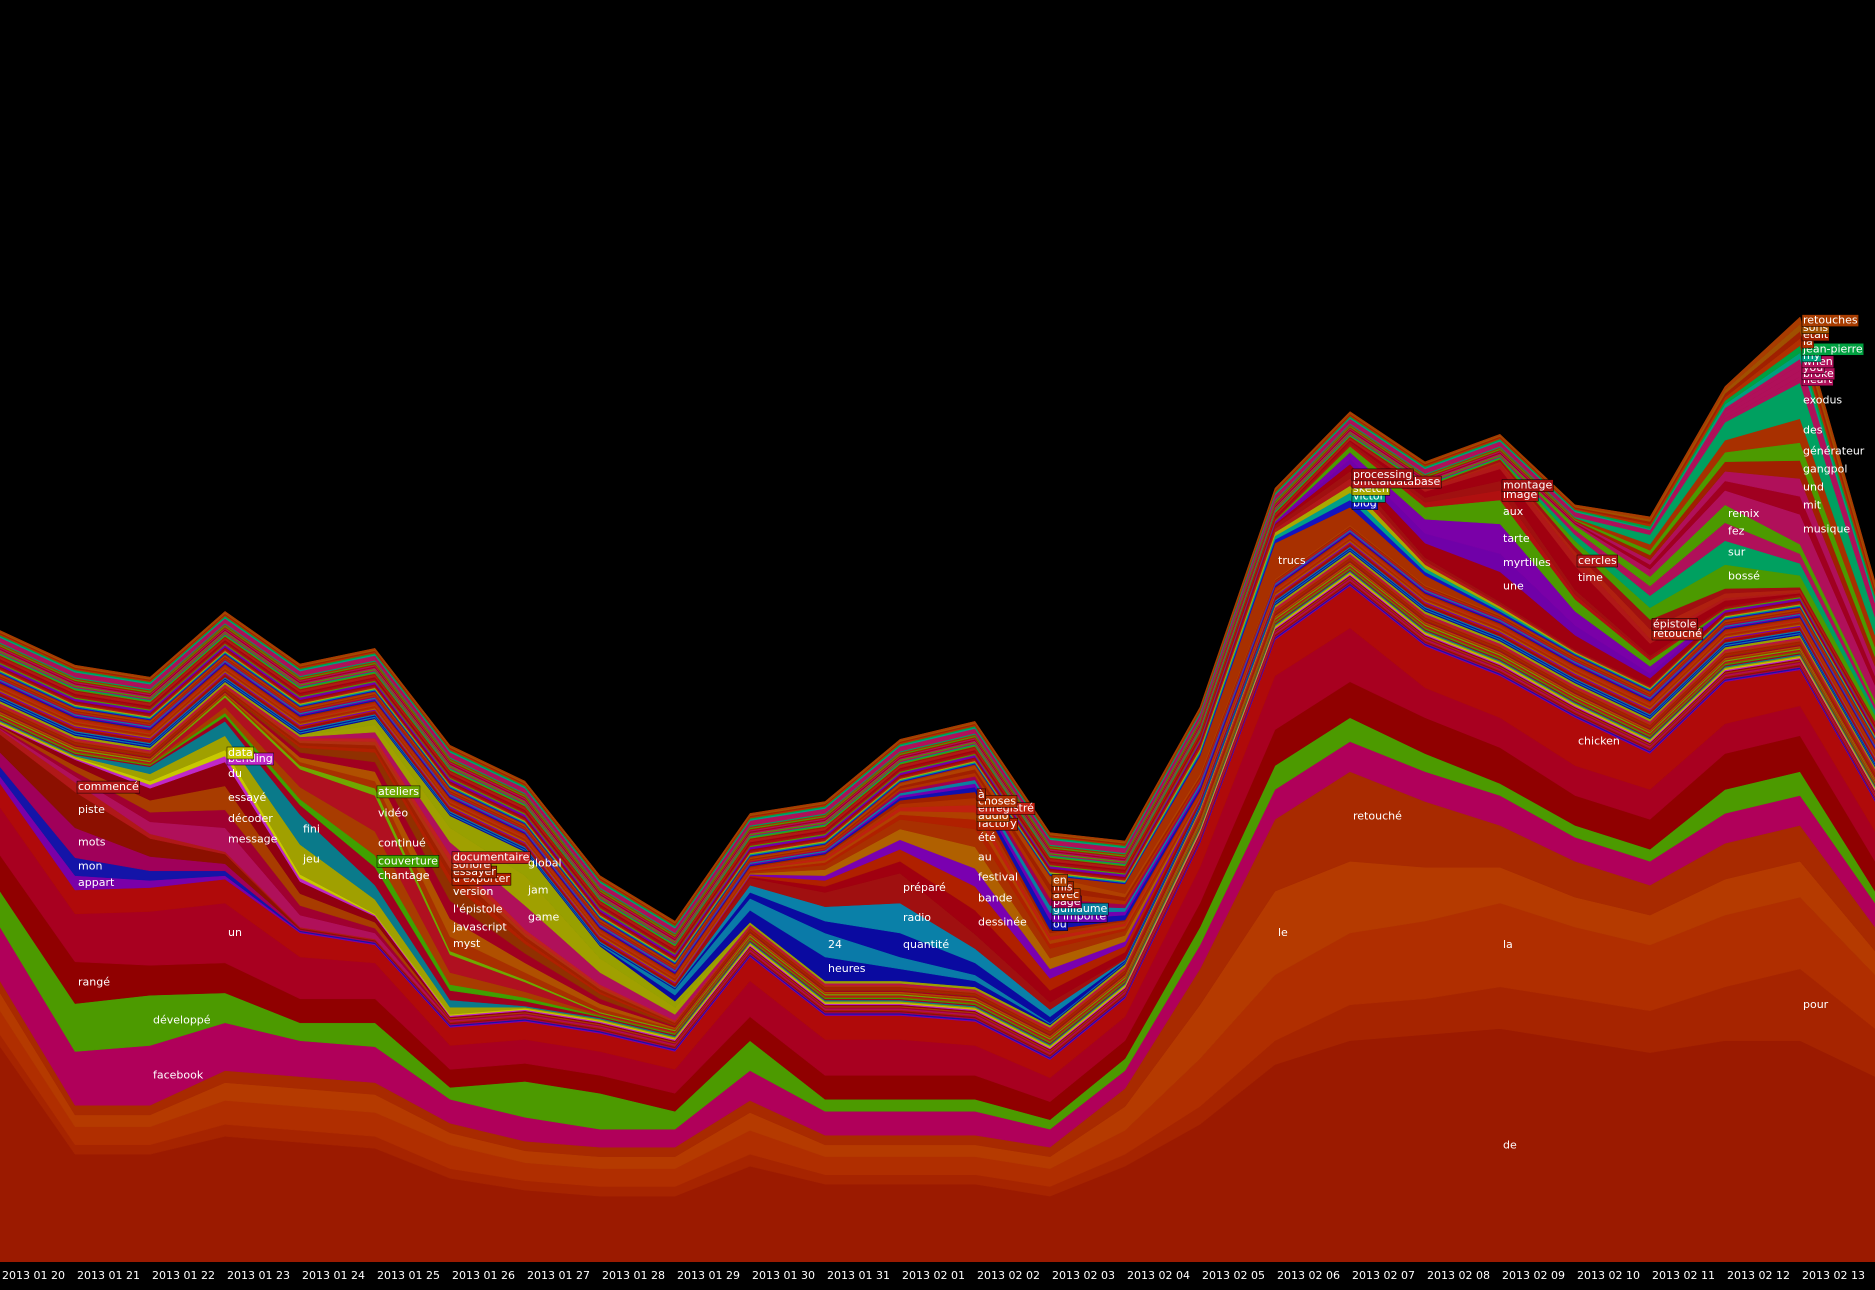 This screenshot has height=1290, width=1875. Describe the element at coordinates (473, 891) in the screenshot. I see `series-label: version` at that location.